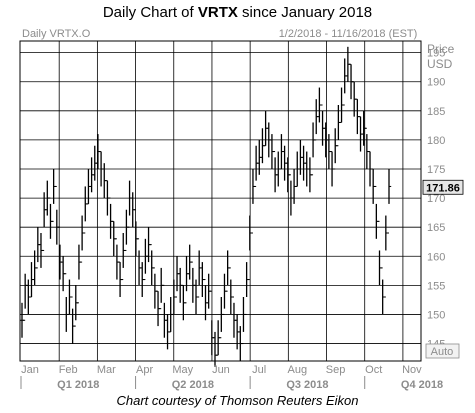  What do you see at coordinates (78, 385) in the screenshot?
I see `quarter-label: Q1 2018` at bounding box center [78, 385].